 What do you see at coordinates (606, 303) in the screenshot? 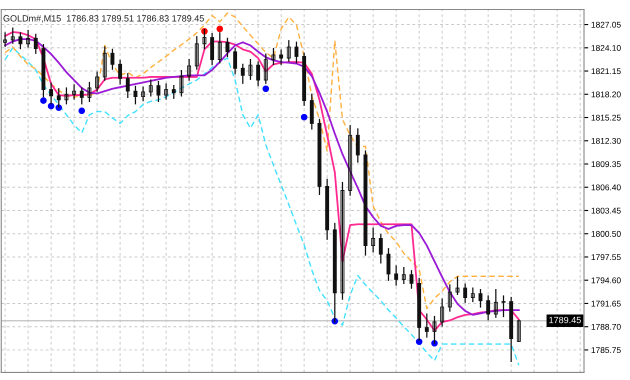
I see `y-tick-label: 1791.65` at bounding box center [606, 303].